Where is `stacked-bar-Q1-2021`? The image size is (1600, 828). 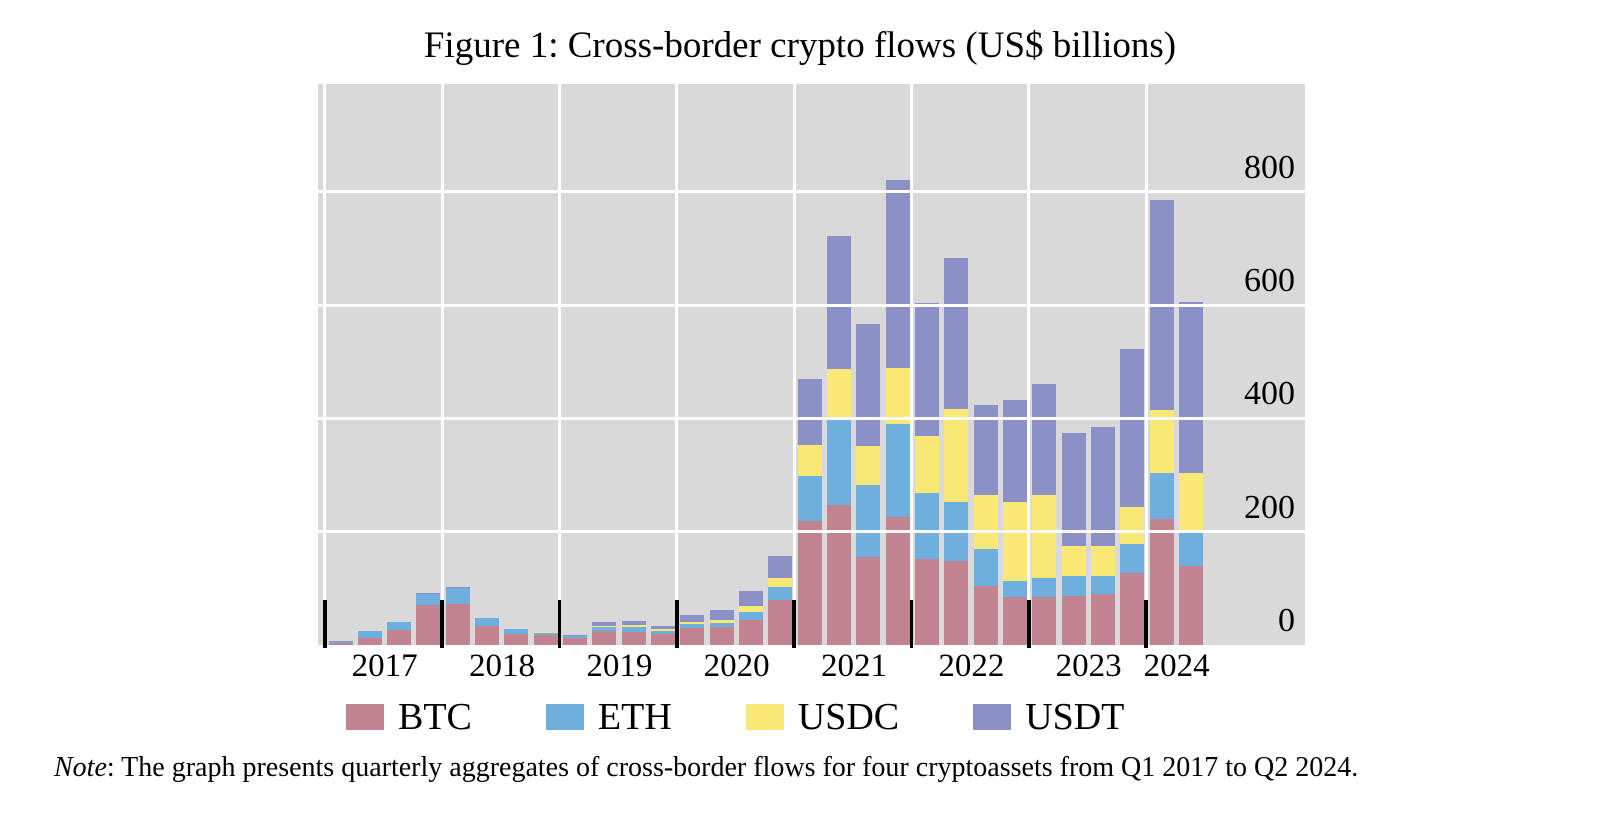 stacked-bar-Q1-2021 is located at coordinates (809, 511).